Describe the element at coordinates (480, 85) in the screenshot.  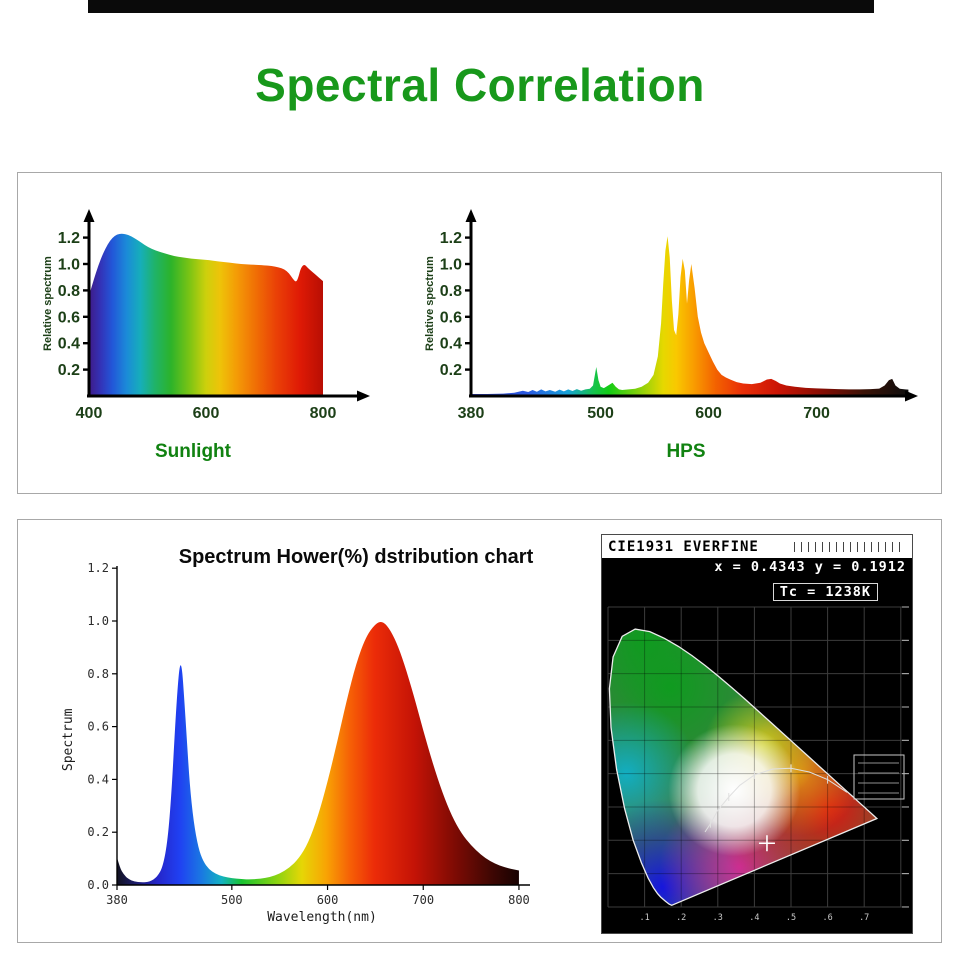
I see `page-title: Spectral Correlation` at that location.